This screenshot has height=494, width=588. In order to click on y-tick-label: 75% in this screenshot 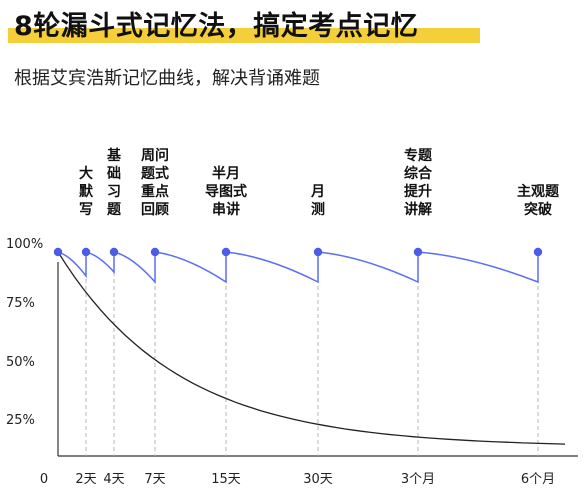, I will do `click(20, 303)`.